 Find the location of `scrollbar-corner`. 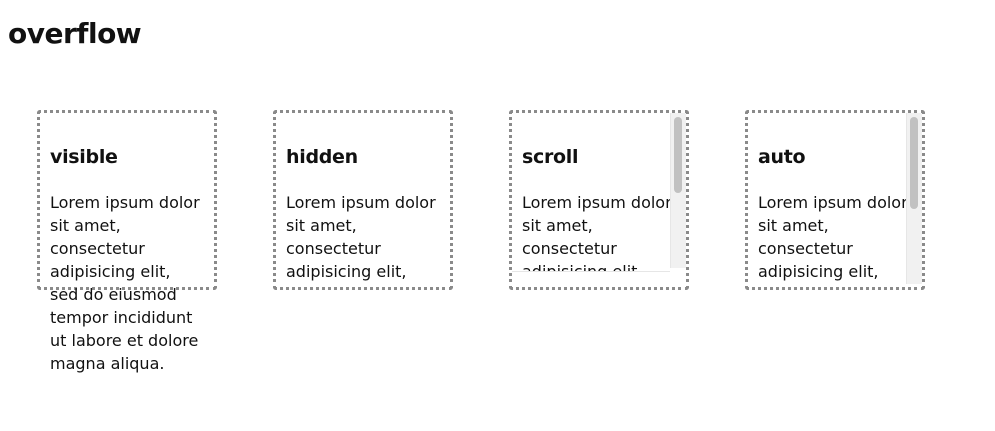

scrollbar-corner is located at coordinates (678, 279).